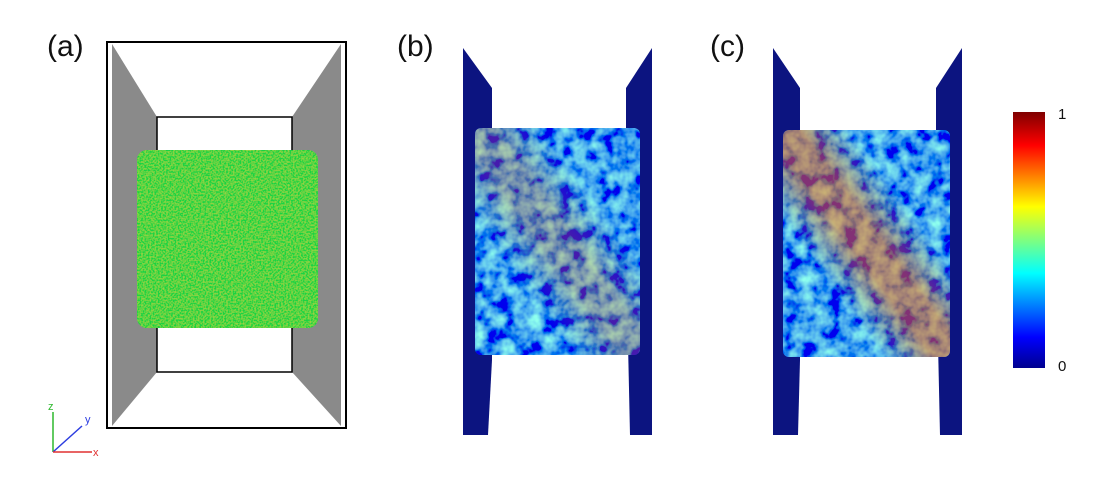 This screenshot has height=500, width=1100. Describe the element at coordinates (67, 439) in the screenshot. I see `y-axis` at that location.